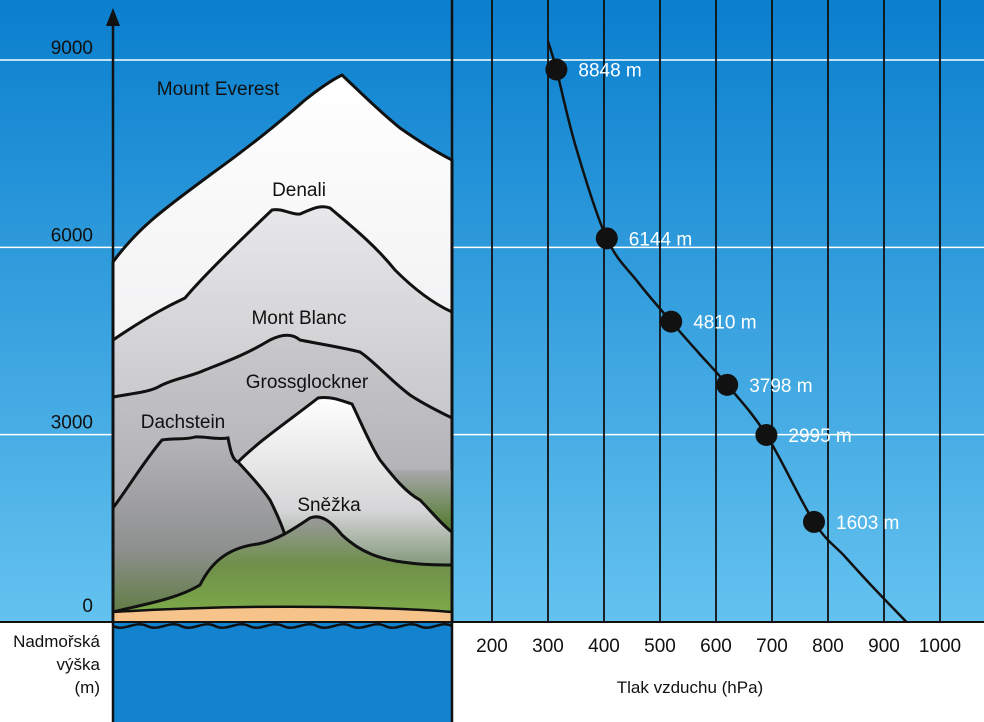 The image size is (984, 722). Describe the element at coordinates (884, 646) in the screenshot. I see `x-tick-label-900: 900` at that location.